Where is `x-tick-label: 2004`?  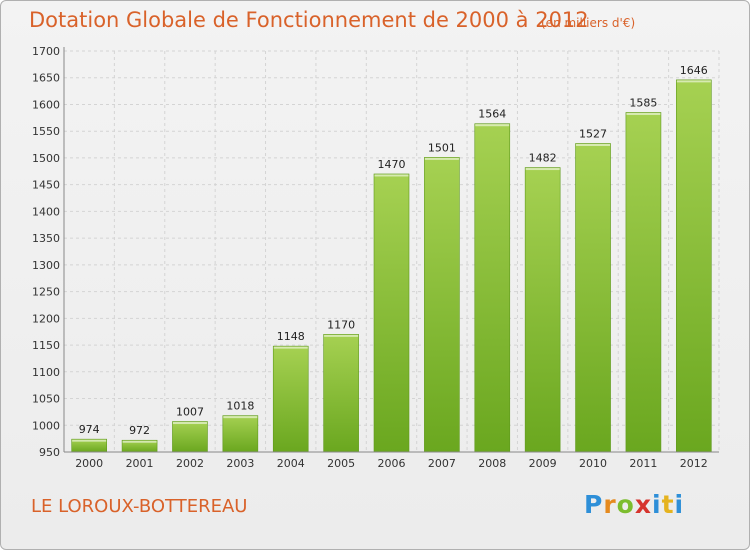 x-tick-label: 2004 is located at coordinates (291, 463).